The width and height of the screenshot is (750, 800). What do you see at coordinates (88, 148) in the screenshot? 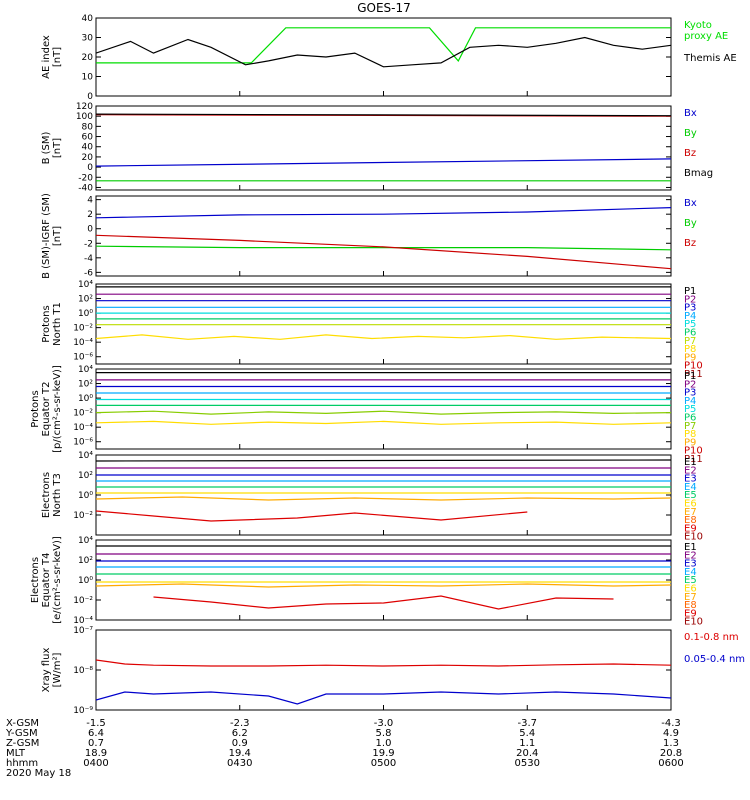
I see `ytick-label: 40` at bounding box center [88, 148].